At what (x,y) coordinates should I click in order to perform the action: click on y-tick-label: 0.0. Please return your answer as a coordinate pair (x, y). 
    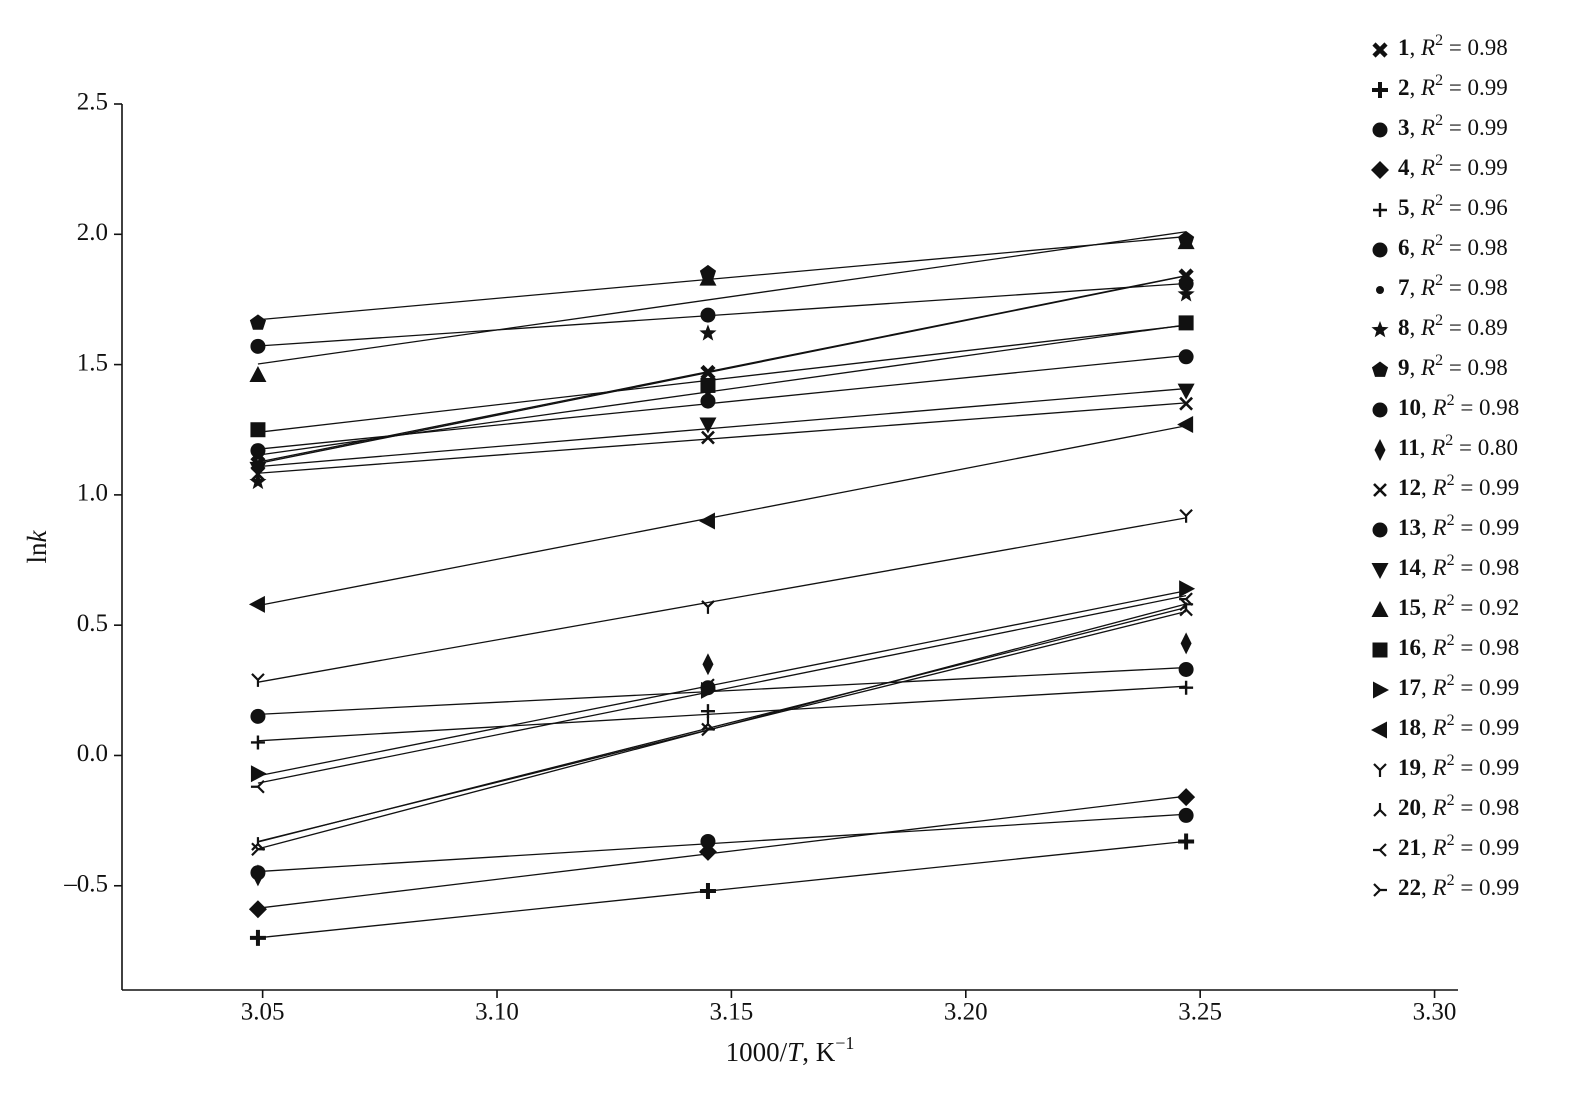
    Looking at the image, I should click on (92, 753).